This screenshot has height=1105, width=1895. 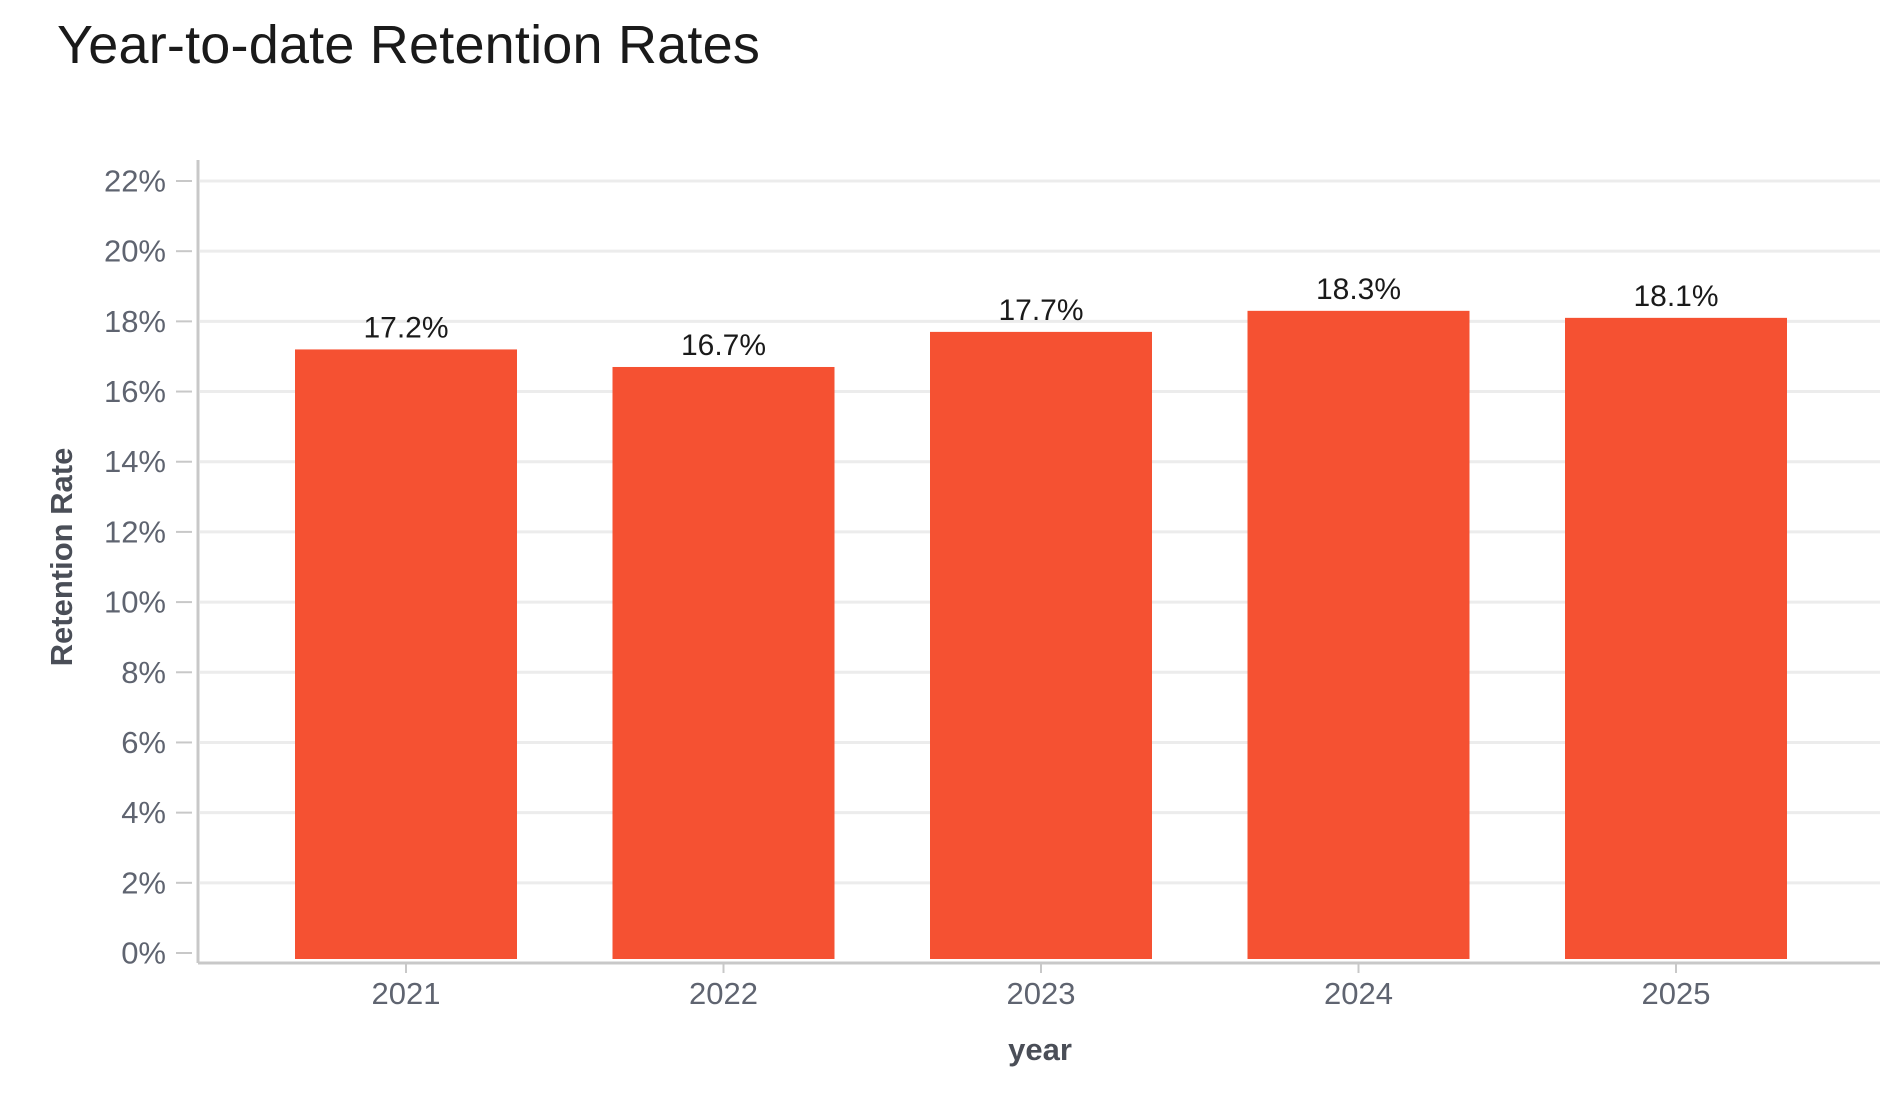 I want to click on y-tick-label: 8%, so click(x=143, y=672).